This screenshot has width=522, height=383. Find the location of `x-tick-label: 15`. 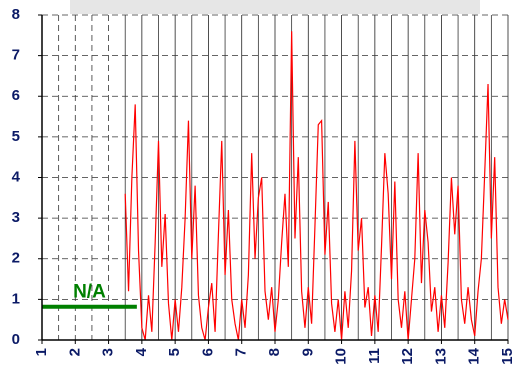

x-tick-label: 15 is located at coordinates (507, 356).